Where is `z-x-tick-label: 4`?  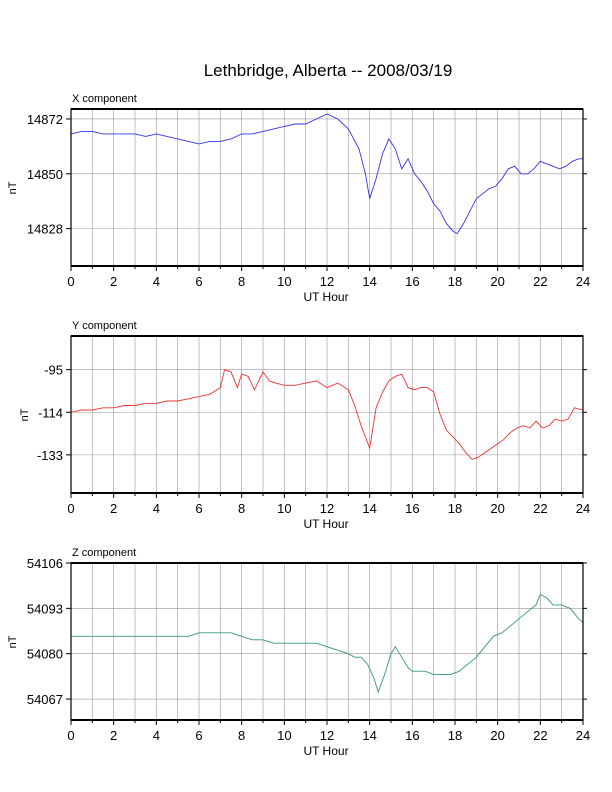 z-x-tick-label: 4 is located at coordinates (156, 735).